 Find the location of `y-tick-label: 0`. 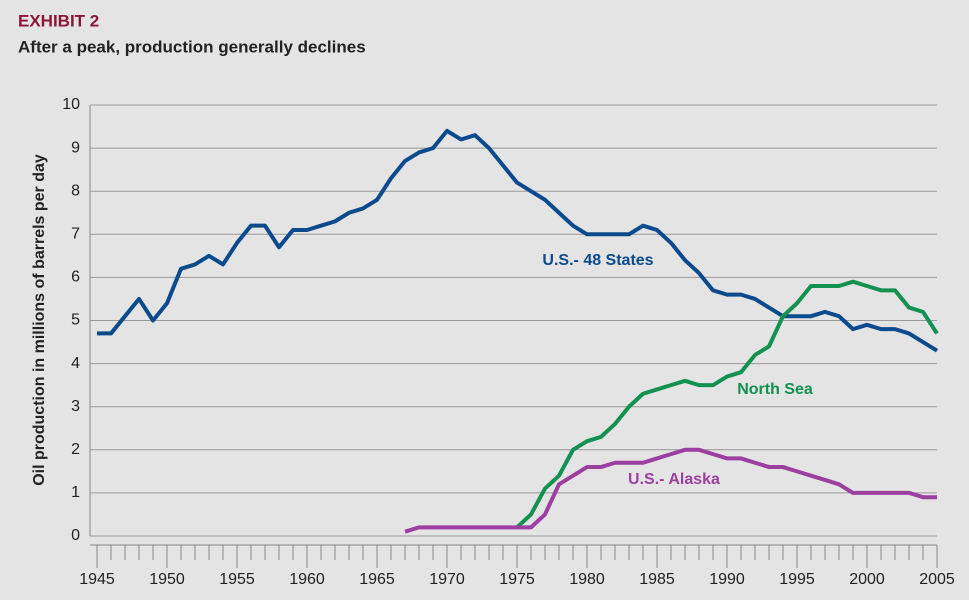

y-tick-label: 0 is located at coordinates (75, 535).